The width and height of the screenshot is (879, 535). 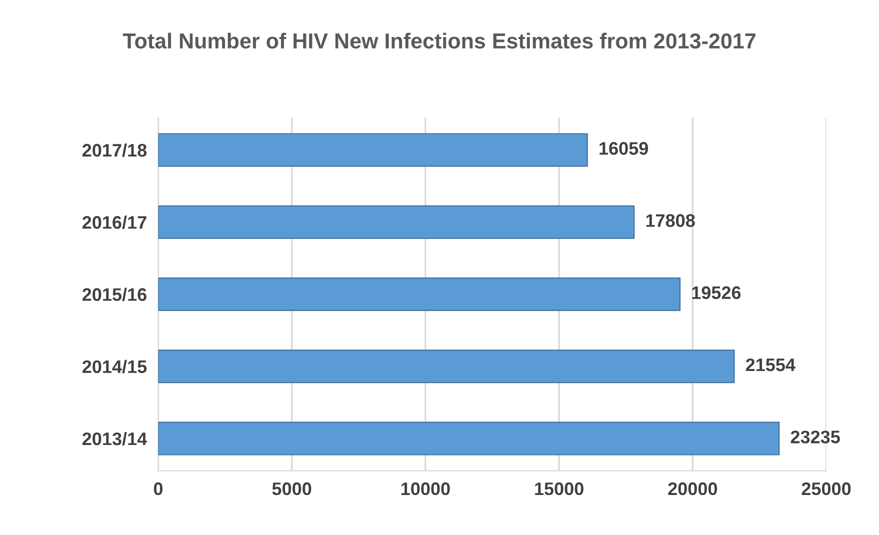 What do you see at coordinates (439, 40) in the screenshot?
I see `chart-title: Total Number of HIV New Infections Estimates from 2013-2017` at bounding box center [439, 40].